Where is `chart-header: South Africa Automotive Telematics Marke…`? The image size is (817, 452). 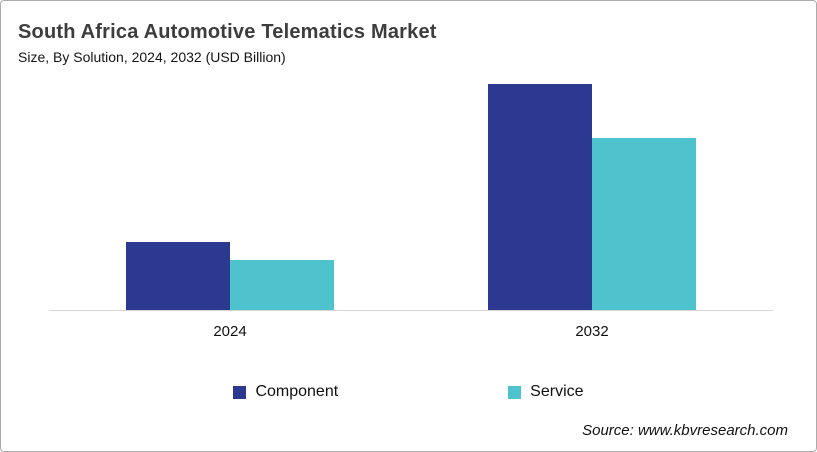
chart-header: South Africa Automotive Telematics Marke… is located at coordinates (227, 43).